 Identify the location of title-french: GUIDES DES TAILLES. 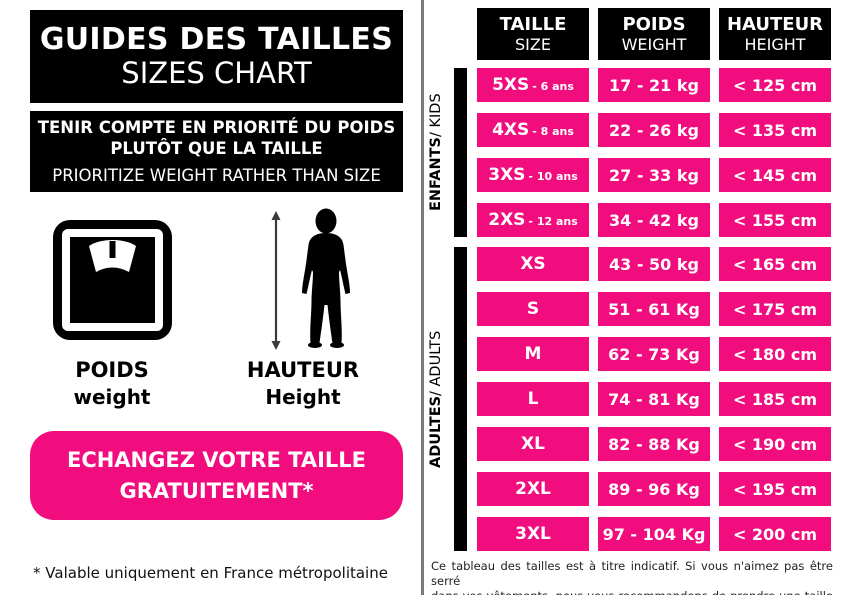
(216, 39).